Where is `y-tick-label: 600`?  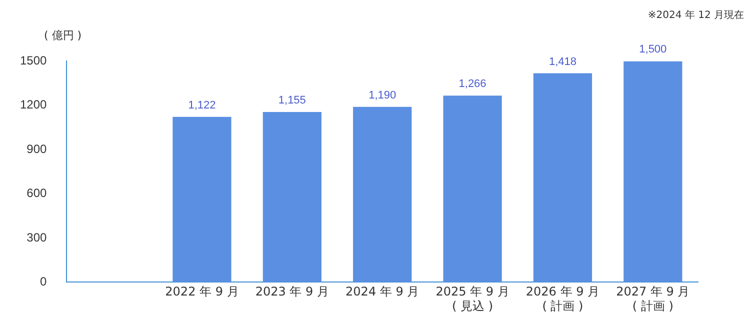
y-tick-label: 600 is located at coordinates (37, 193).